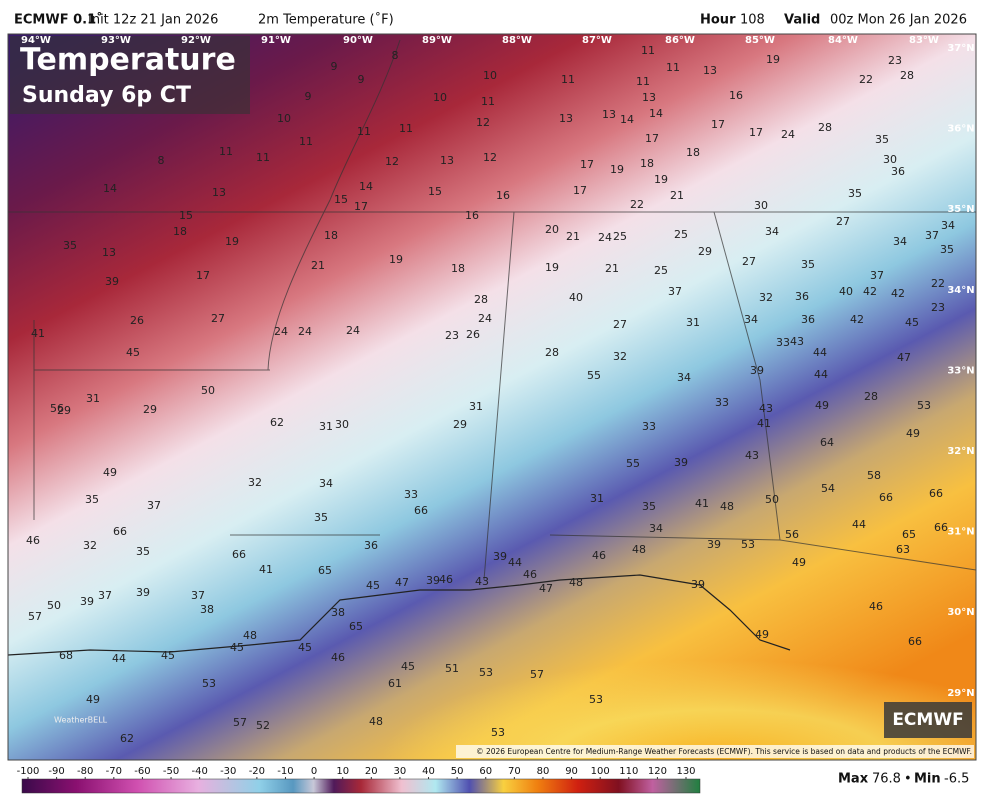  Describe the element at coordinates (473, 334) in the screenshot. I see `station-value: 26` at that location.